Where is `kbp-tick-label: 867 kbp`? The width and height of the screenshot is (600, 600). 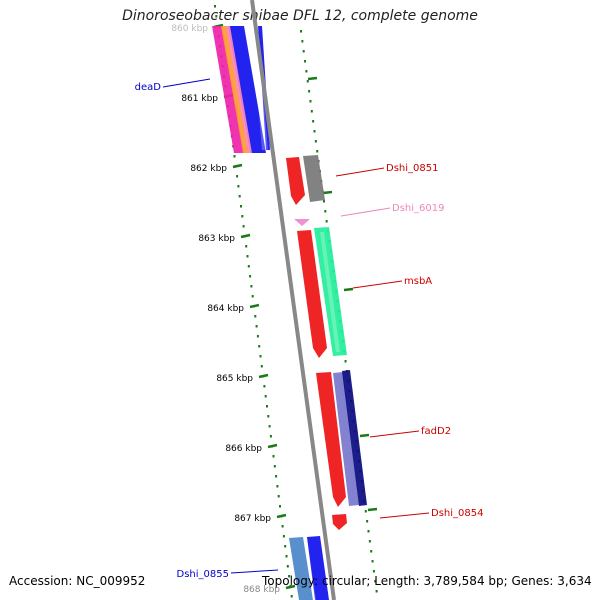
kbp-tick-label: 867 kbp is located at coordinates (252, 519).